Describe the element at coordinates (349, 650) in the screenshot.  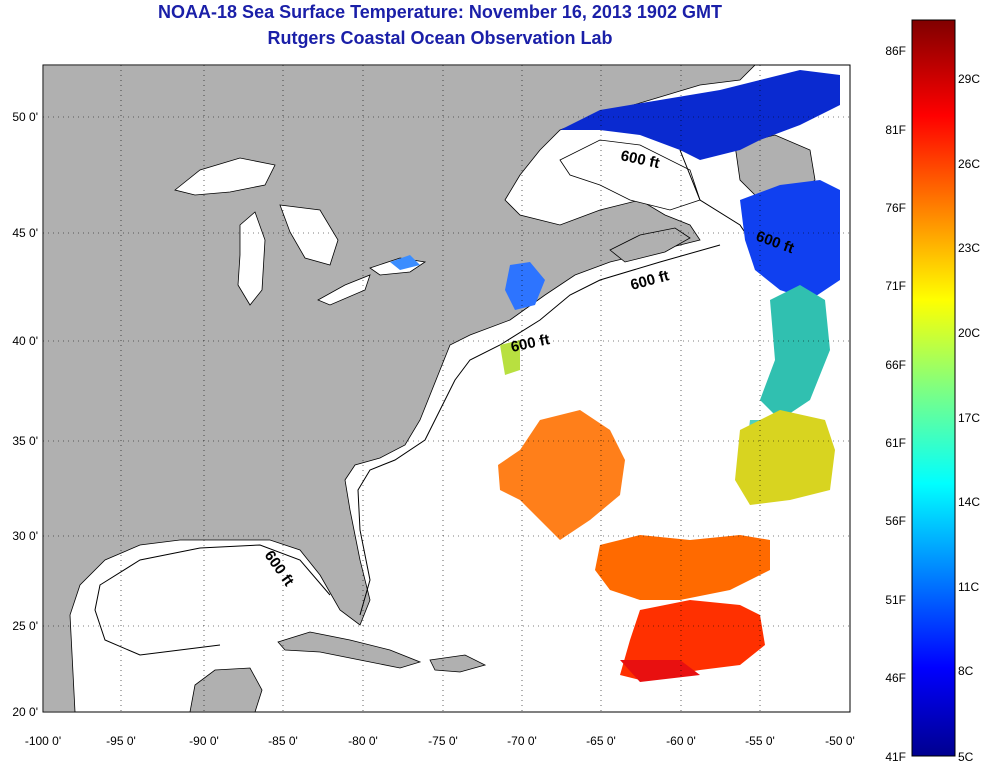
I see `land-cuba` at that location.